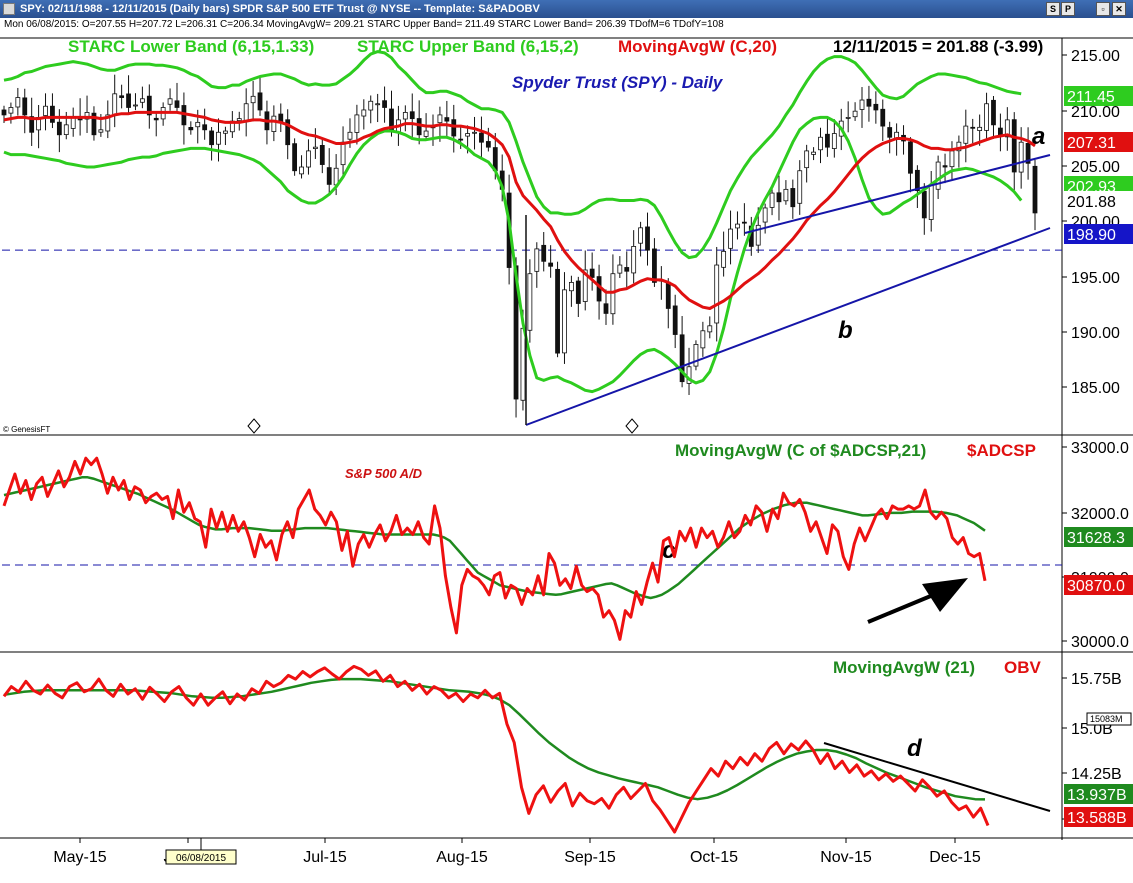  I want to click on y-tick-label: 185.00, so click(1095, 388).